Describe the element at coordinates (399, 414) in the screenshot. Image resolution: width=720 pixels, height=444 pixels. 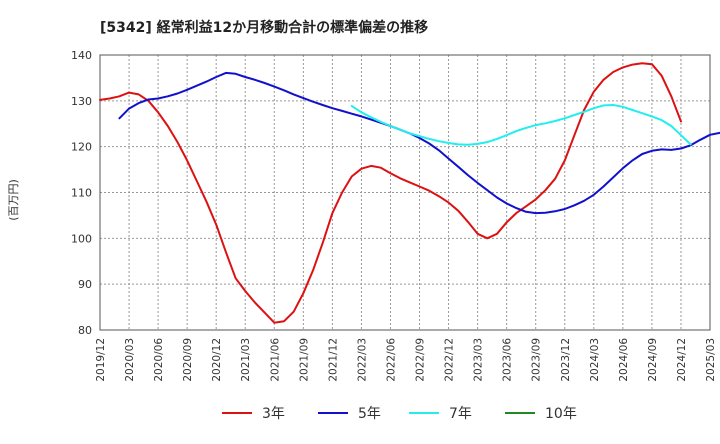
I see `legend: 3年 5年 7年 10年` at that location.